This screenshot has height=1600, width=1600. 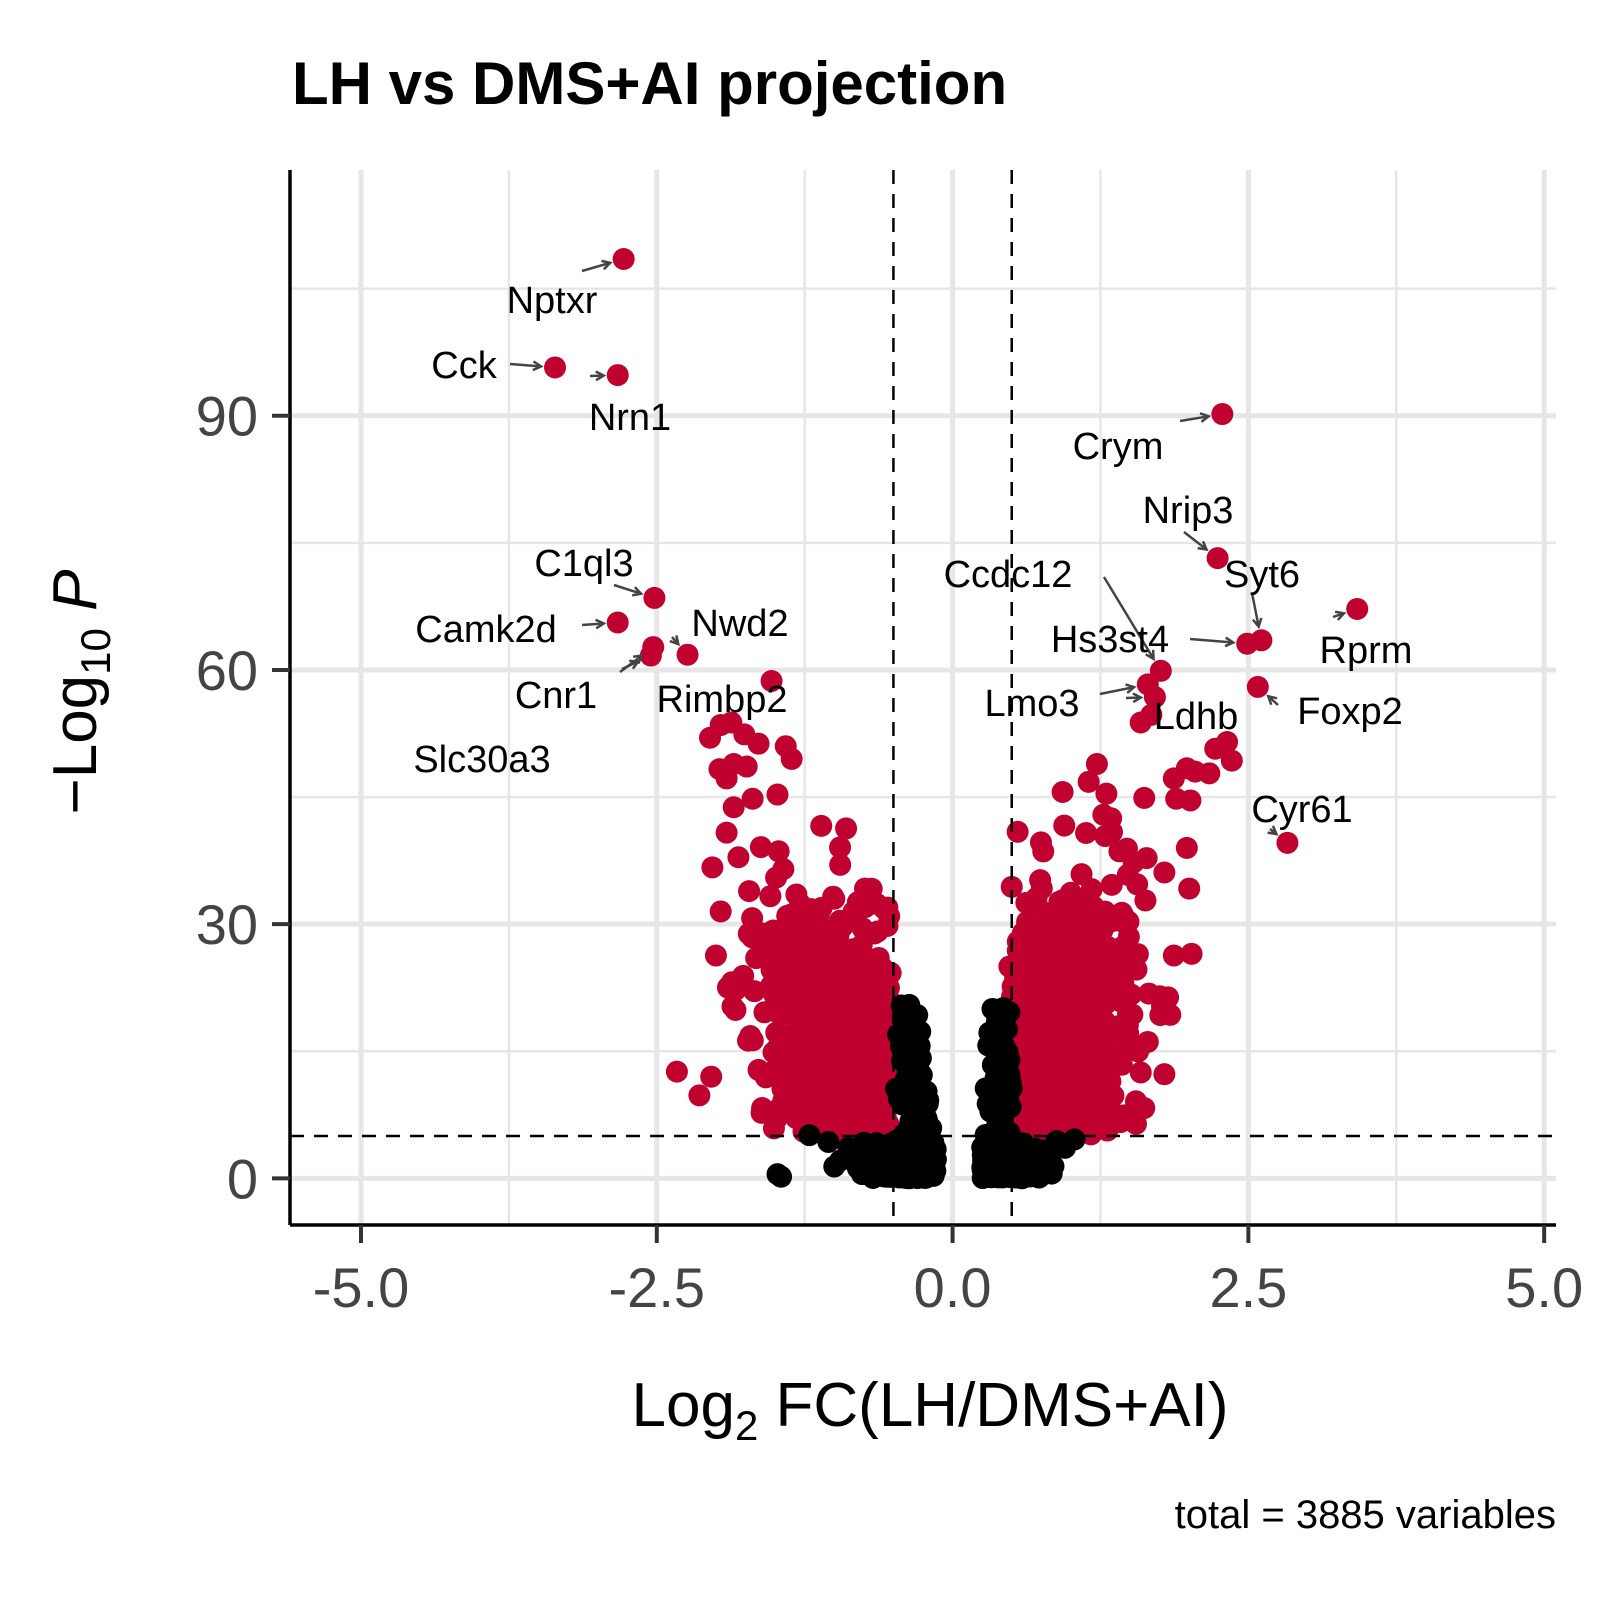 I want to click on gene-label-syt6: Syt6, so click(x=1262, y=575).